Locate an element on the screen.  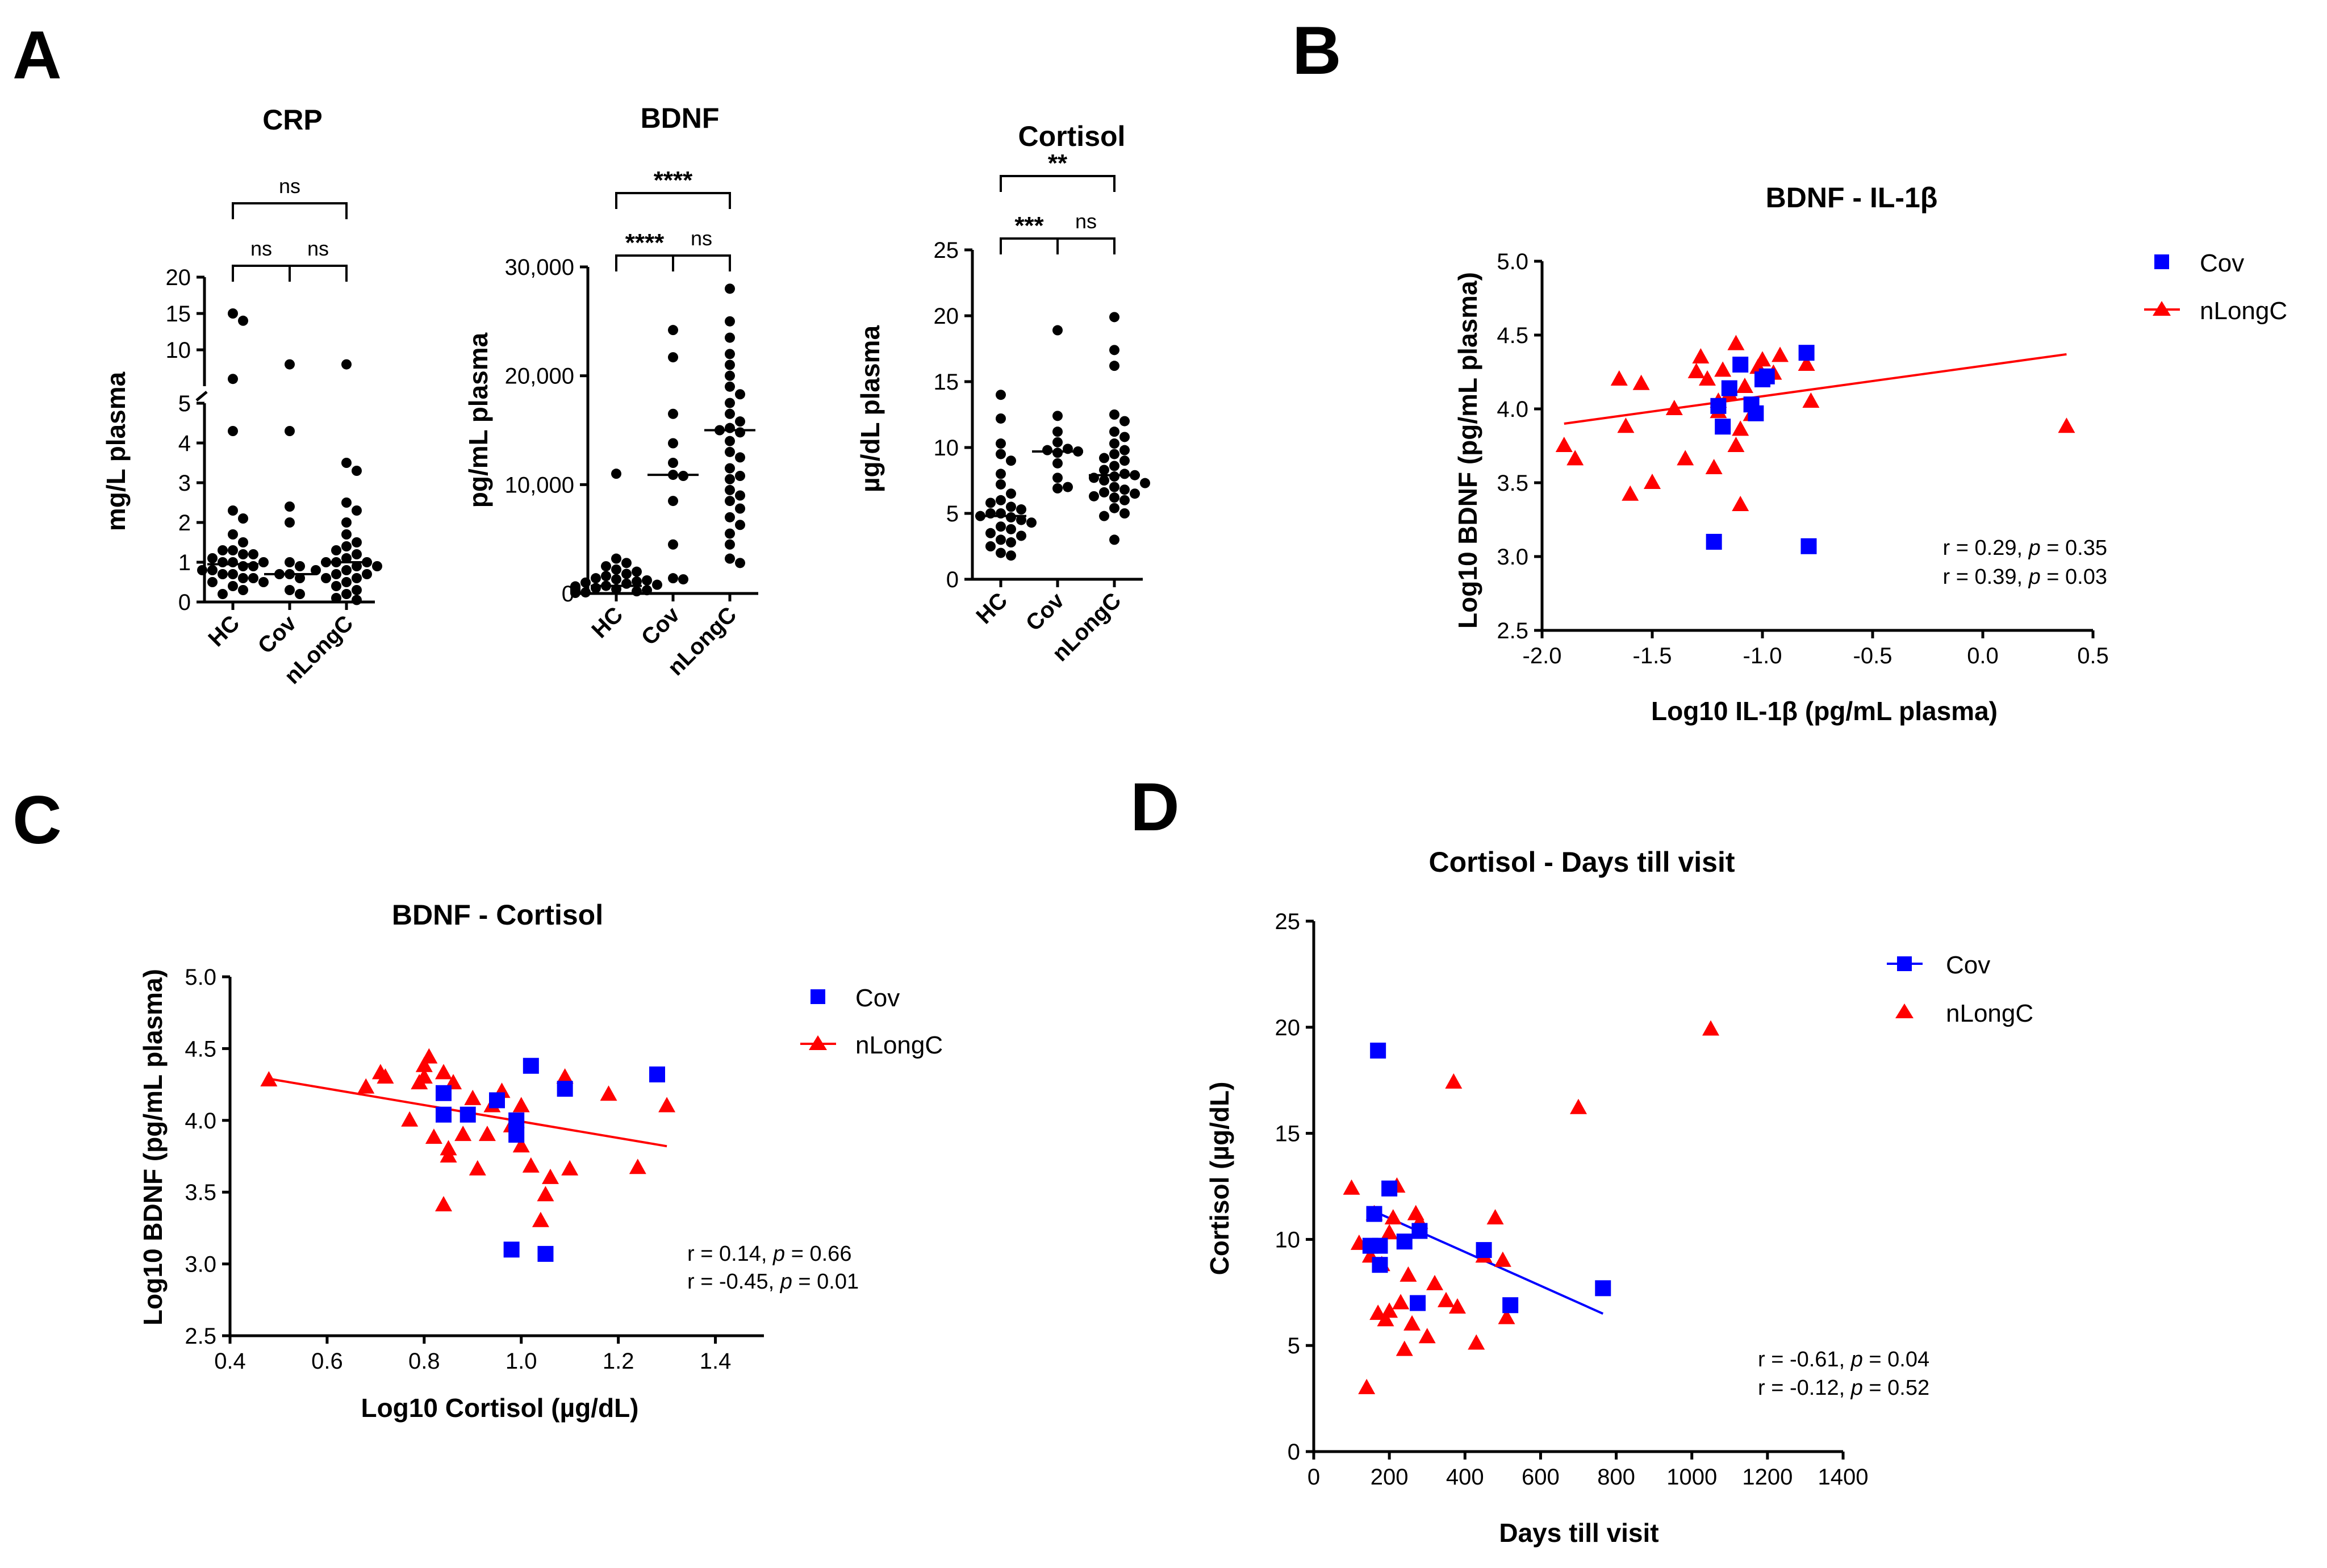
c-y-tick-label: 3.5 is located at coordinates (200, 1192).